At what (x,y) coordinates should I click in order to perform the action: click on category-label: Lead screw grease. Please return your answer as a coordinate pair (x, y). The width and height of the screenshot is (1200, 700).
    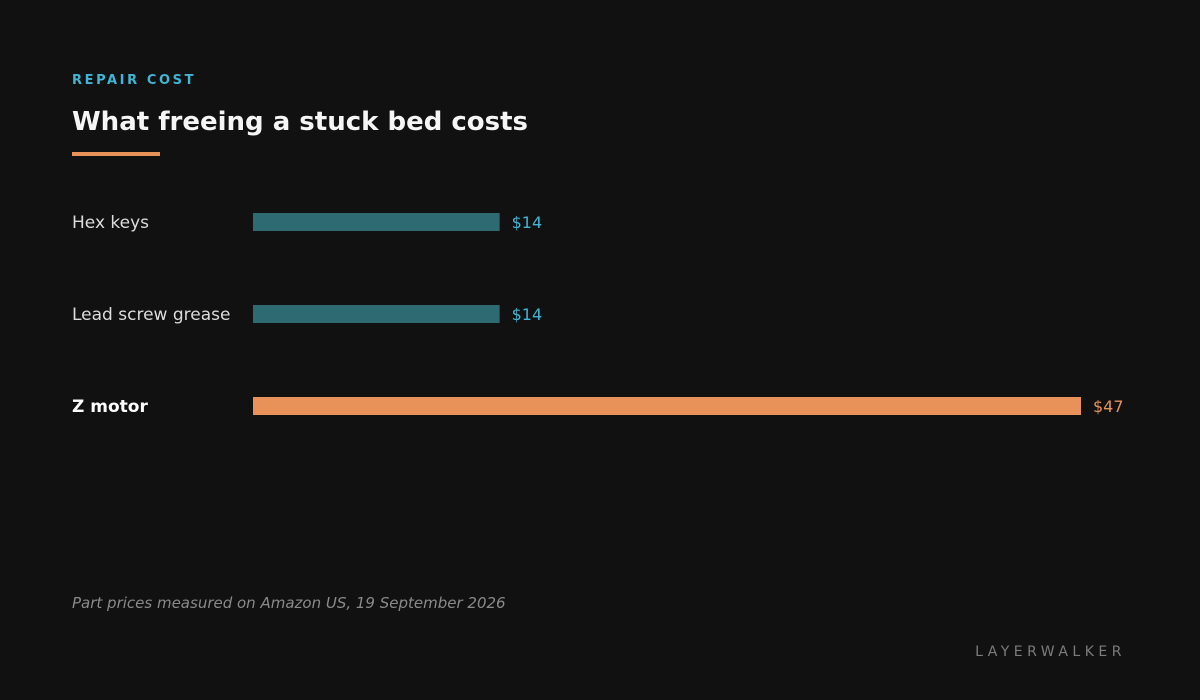
    Looking at the image, I should click on (151, 315).